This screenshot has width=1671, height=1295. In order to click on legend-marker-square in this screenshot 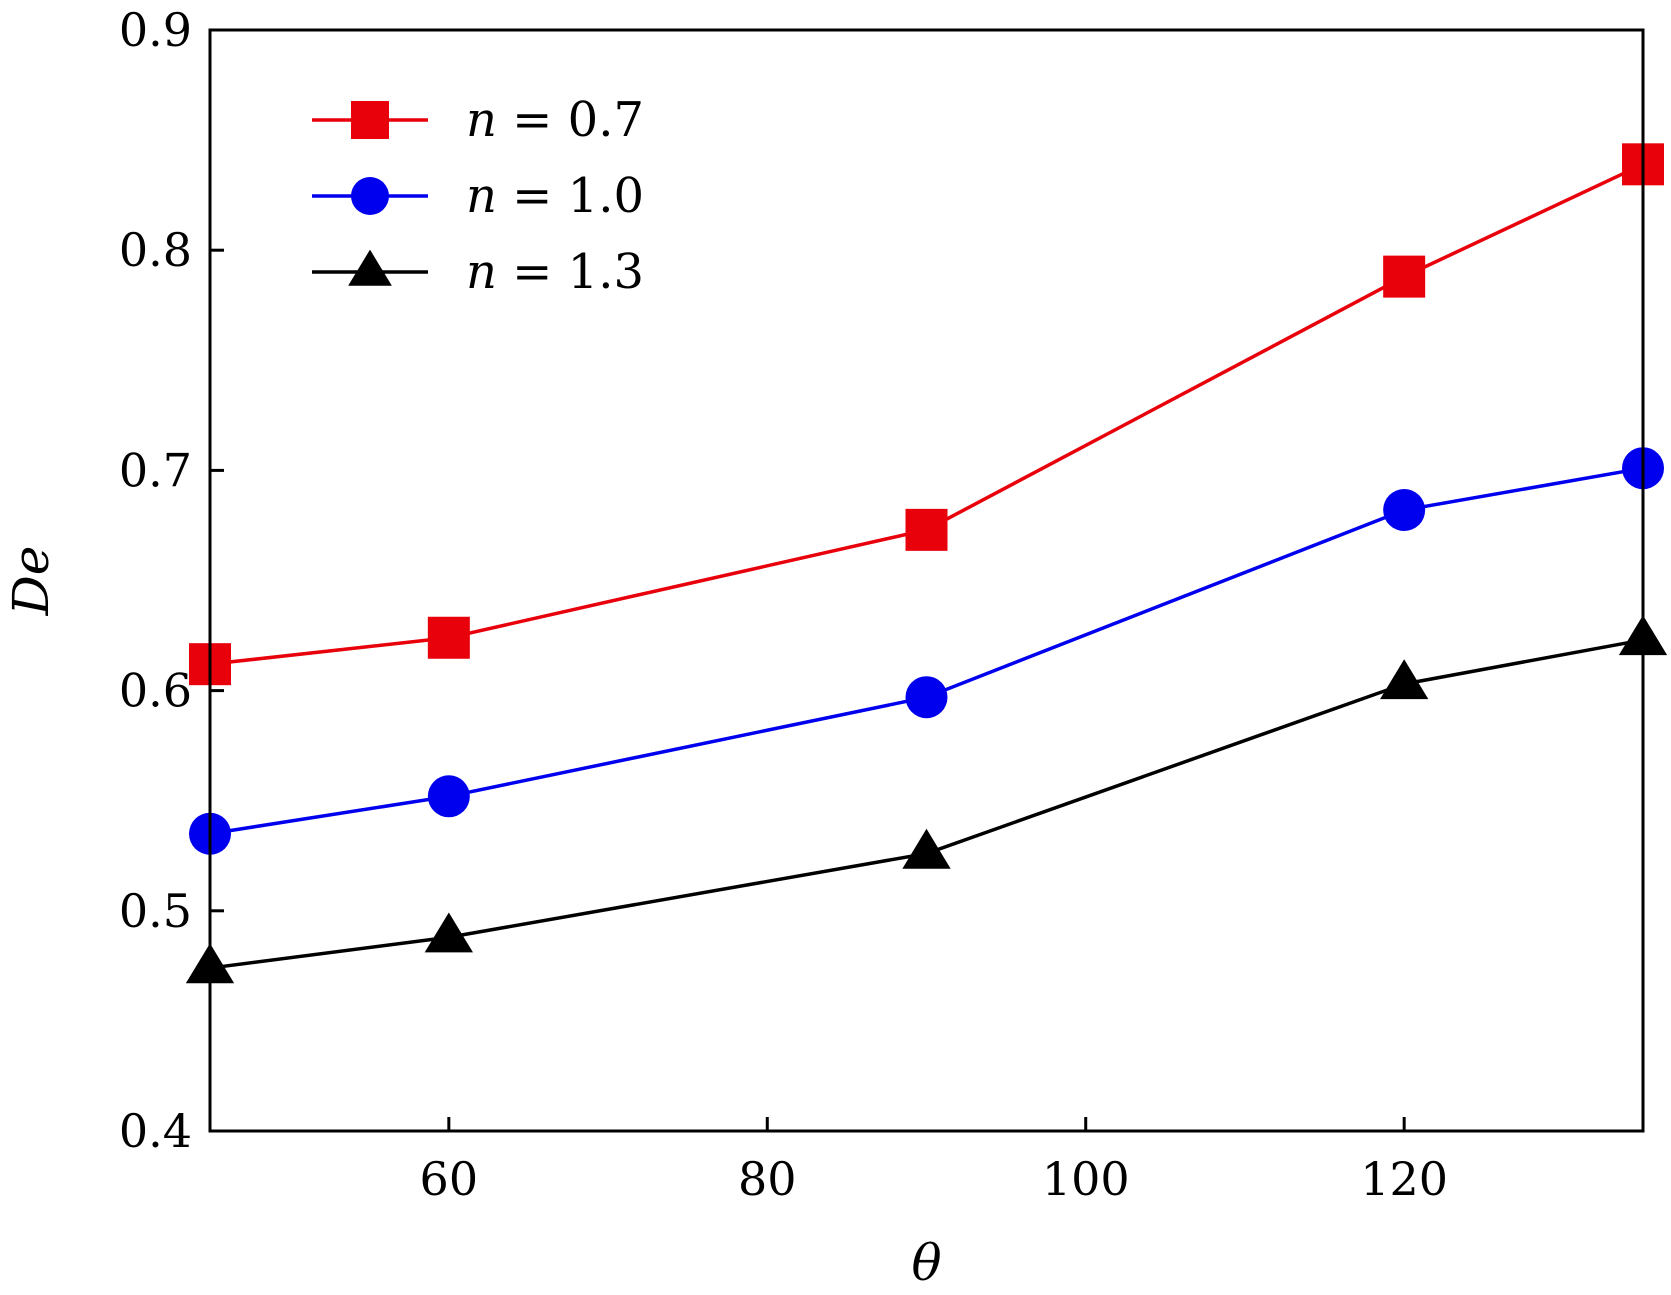, I will do `click(370, 120)`.